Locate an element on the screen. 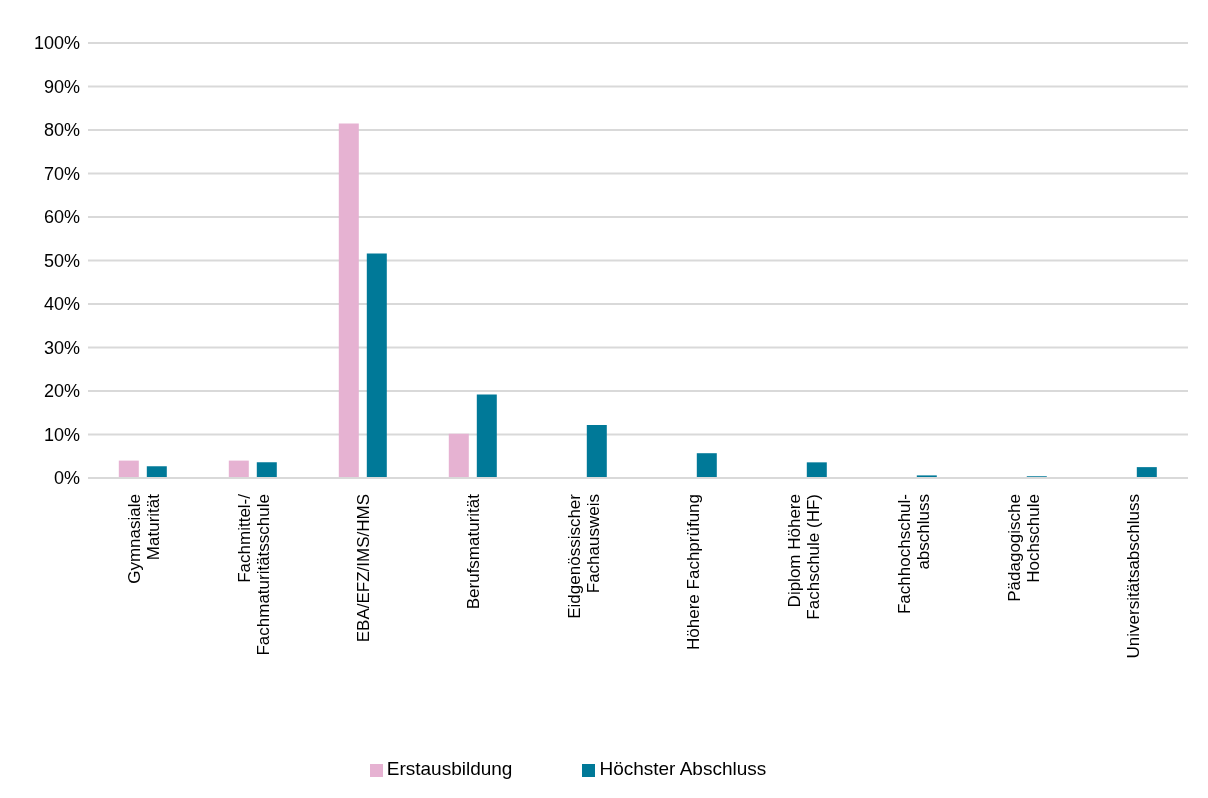 The height and width of the screenshot is (798, 1208). y-tick-label: 80% is located at coordinates (61, 130).